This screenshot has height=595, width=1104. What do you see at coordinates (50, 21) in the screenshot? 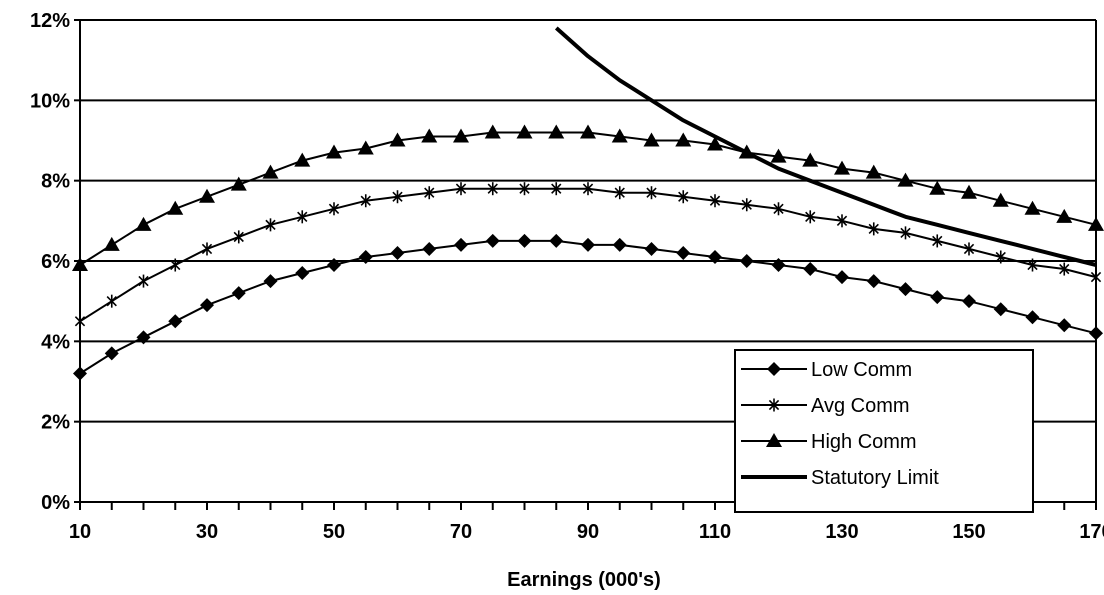
I see `y-tick-label: 12%` at bounding box center [50, 21].